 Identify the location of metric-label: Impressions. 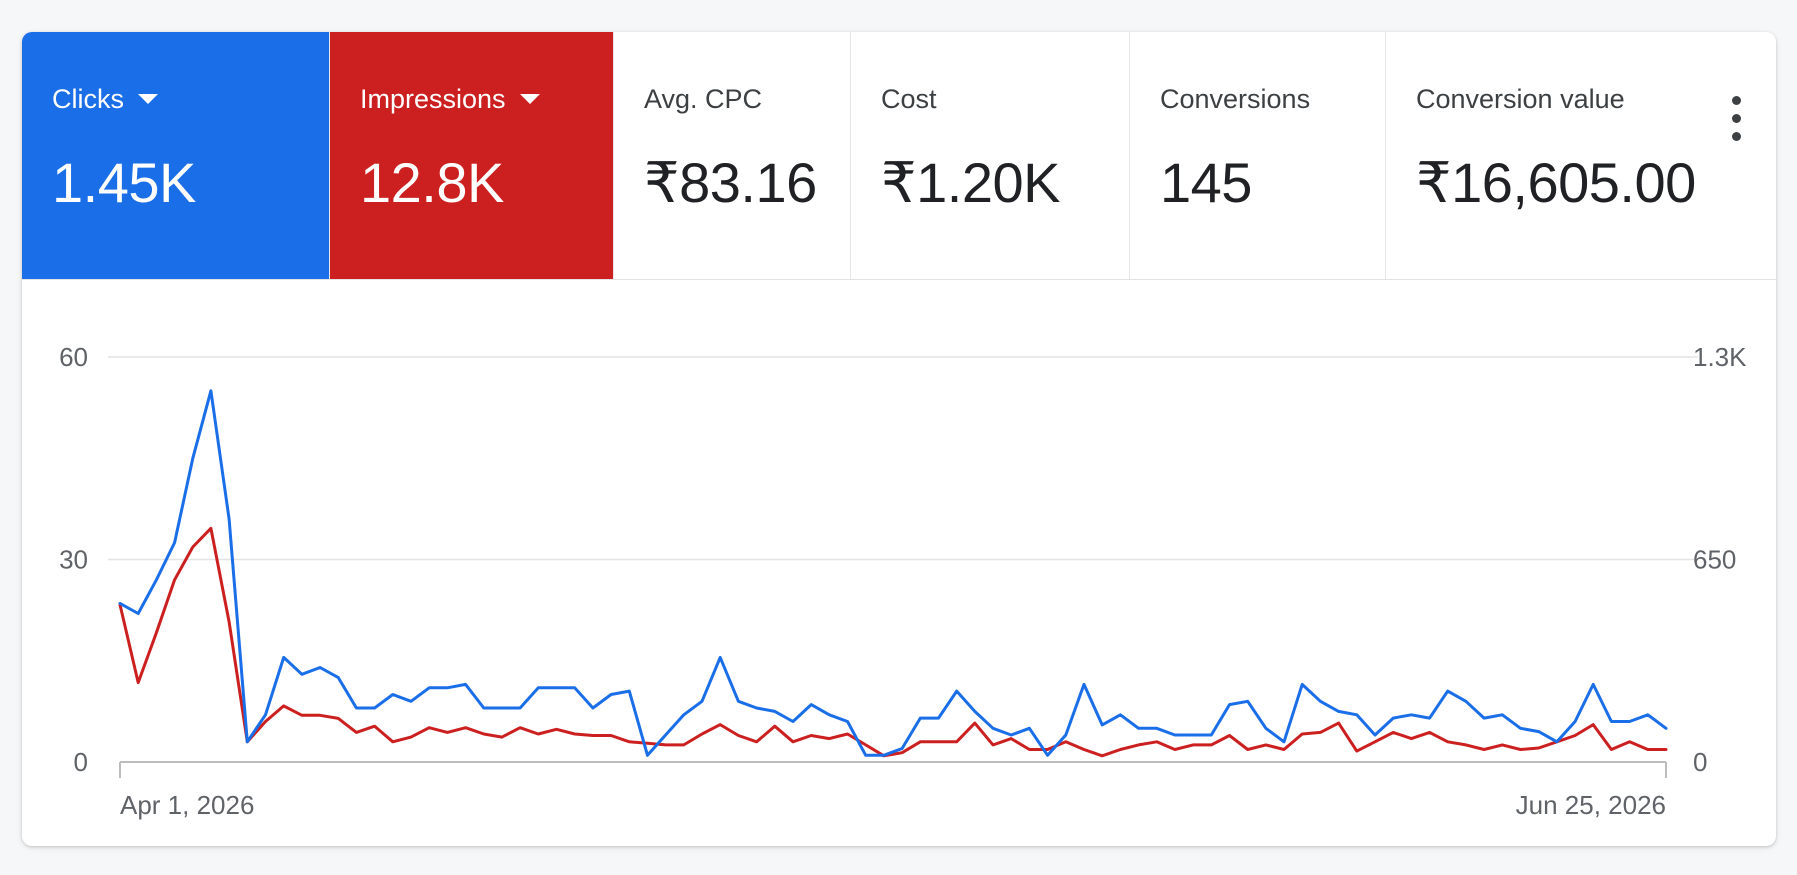
(450, 99).